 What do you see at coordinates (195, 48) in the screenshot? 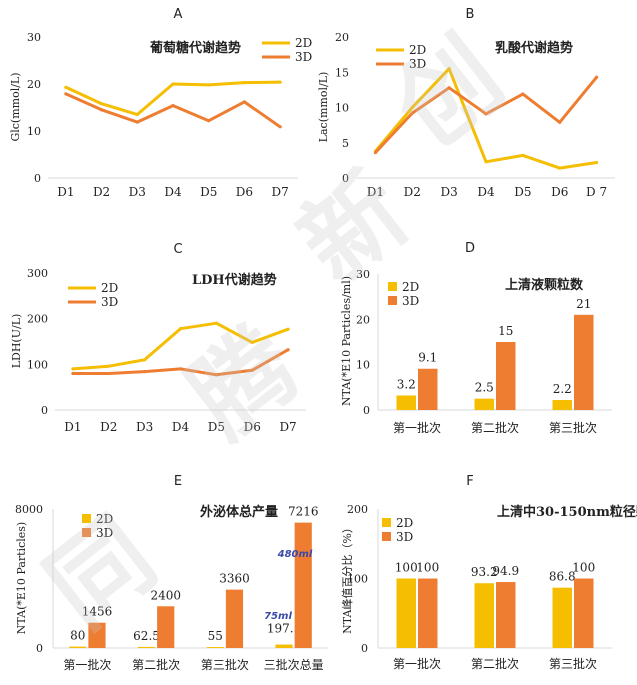
I see `chart-title: 葡萄糖代谢趋势` at bounding box center [195, 48].